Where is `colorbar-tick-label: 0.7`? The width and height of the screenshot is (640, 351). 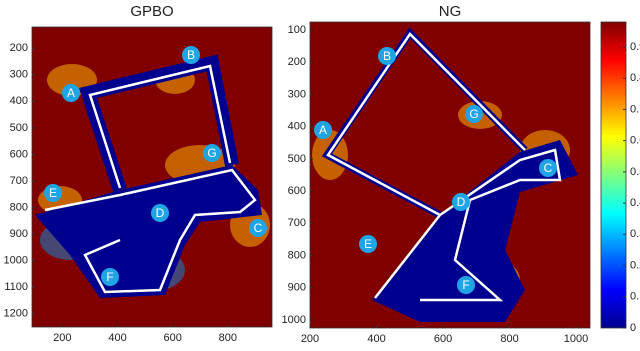
colorbar-tick-label: 0.7 is located at coordinates (635, 109).